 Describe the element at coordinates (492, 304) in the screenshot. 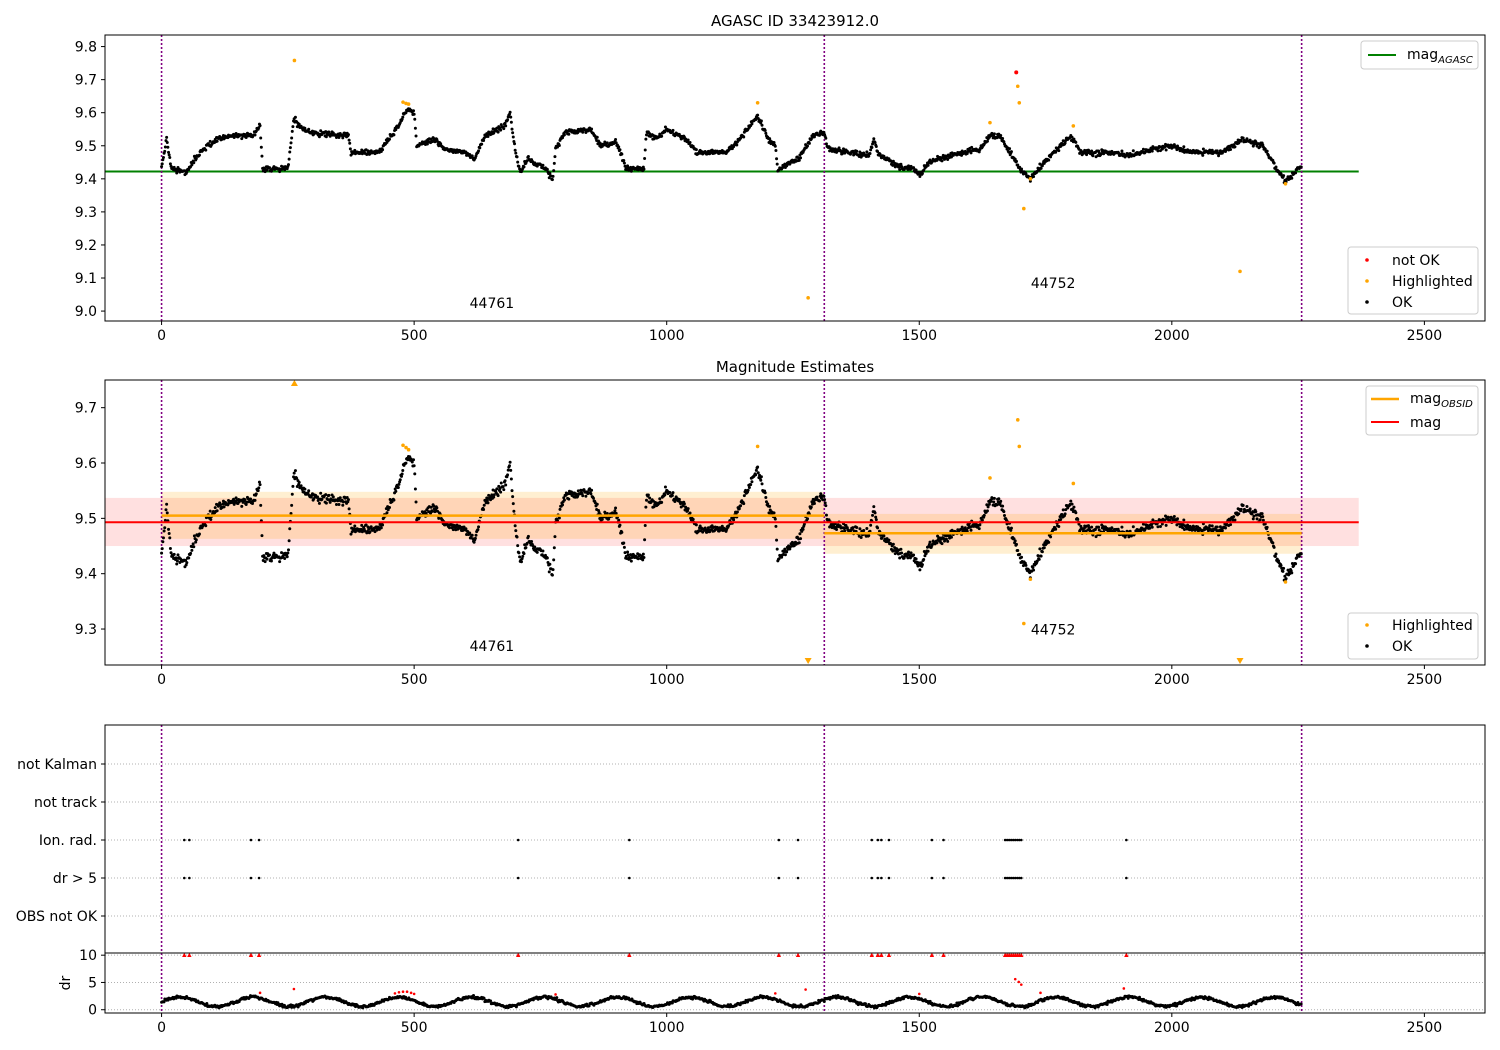

I see `obsid-label: 44761` at that location.